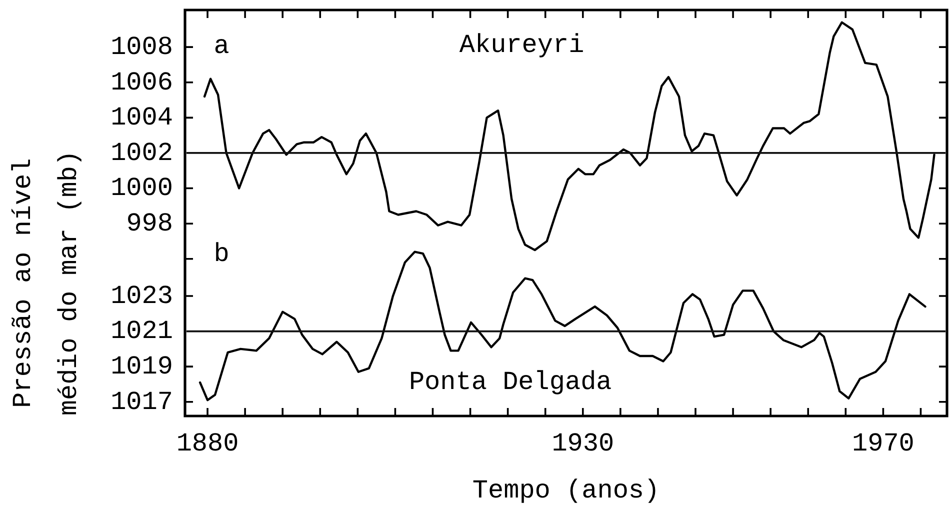 Image resolution: width=951 pixels, height=509 pixels. What do you see at coordinates (141, 331) in the screenshot?
I see `ref-line-label: 1021` at bounding box center [141, 331].